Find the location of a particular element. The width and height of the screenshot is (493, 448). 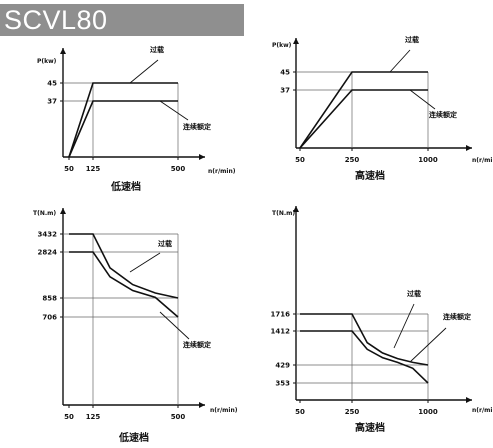

model-title: SCVL80 is located at coordinates (56, 20).